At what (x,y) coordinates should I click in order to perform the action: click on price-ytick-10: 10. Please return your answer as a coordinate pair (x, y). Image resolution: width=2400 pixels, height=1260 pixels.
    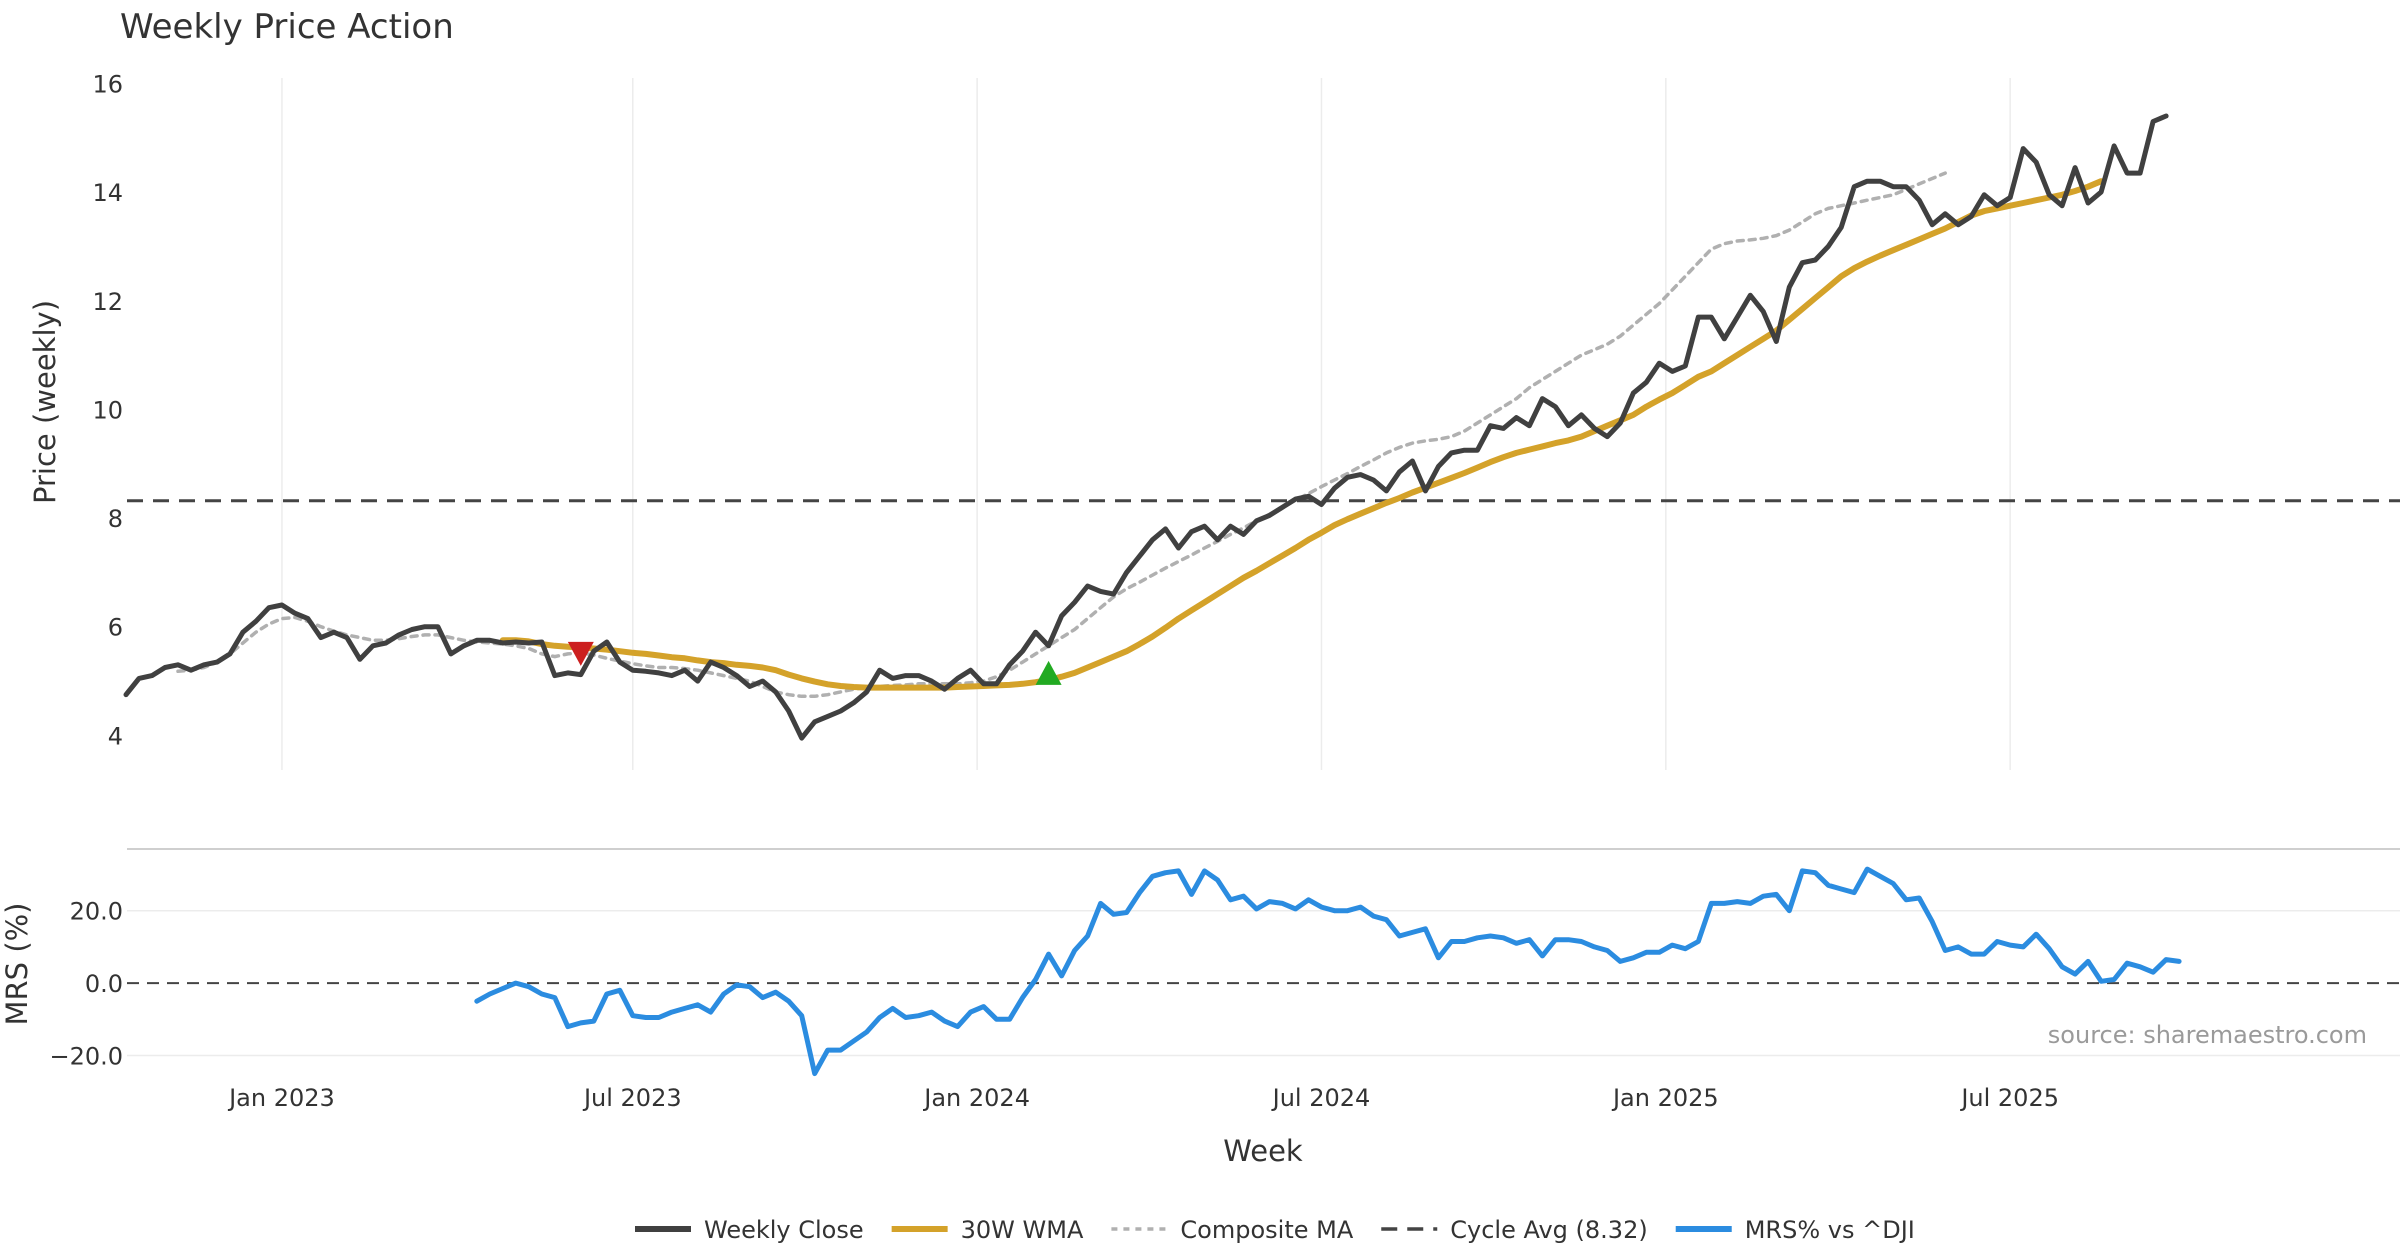
    Looking at the image, I should click on (107, 410).